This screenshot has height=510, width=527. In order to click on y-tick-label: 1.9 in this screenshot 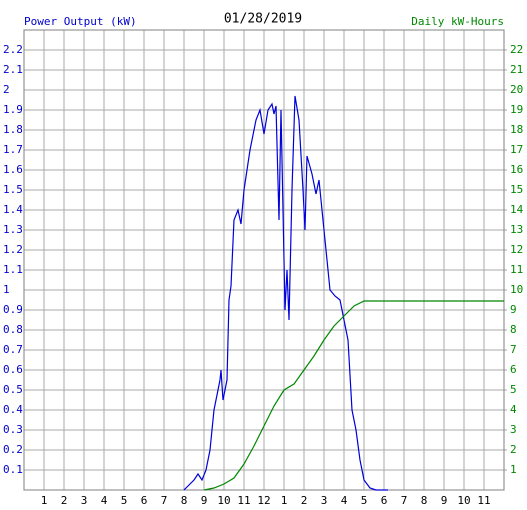, I will do `click(13, 109)`.